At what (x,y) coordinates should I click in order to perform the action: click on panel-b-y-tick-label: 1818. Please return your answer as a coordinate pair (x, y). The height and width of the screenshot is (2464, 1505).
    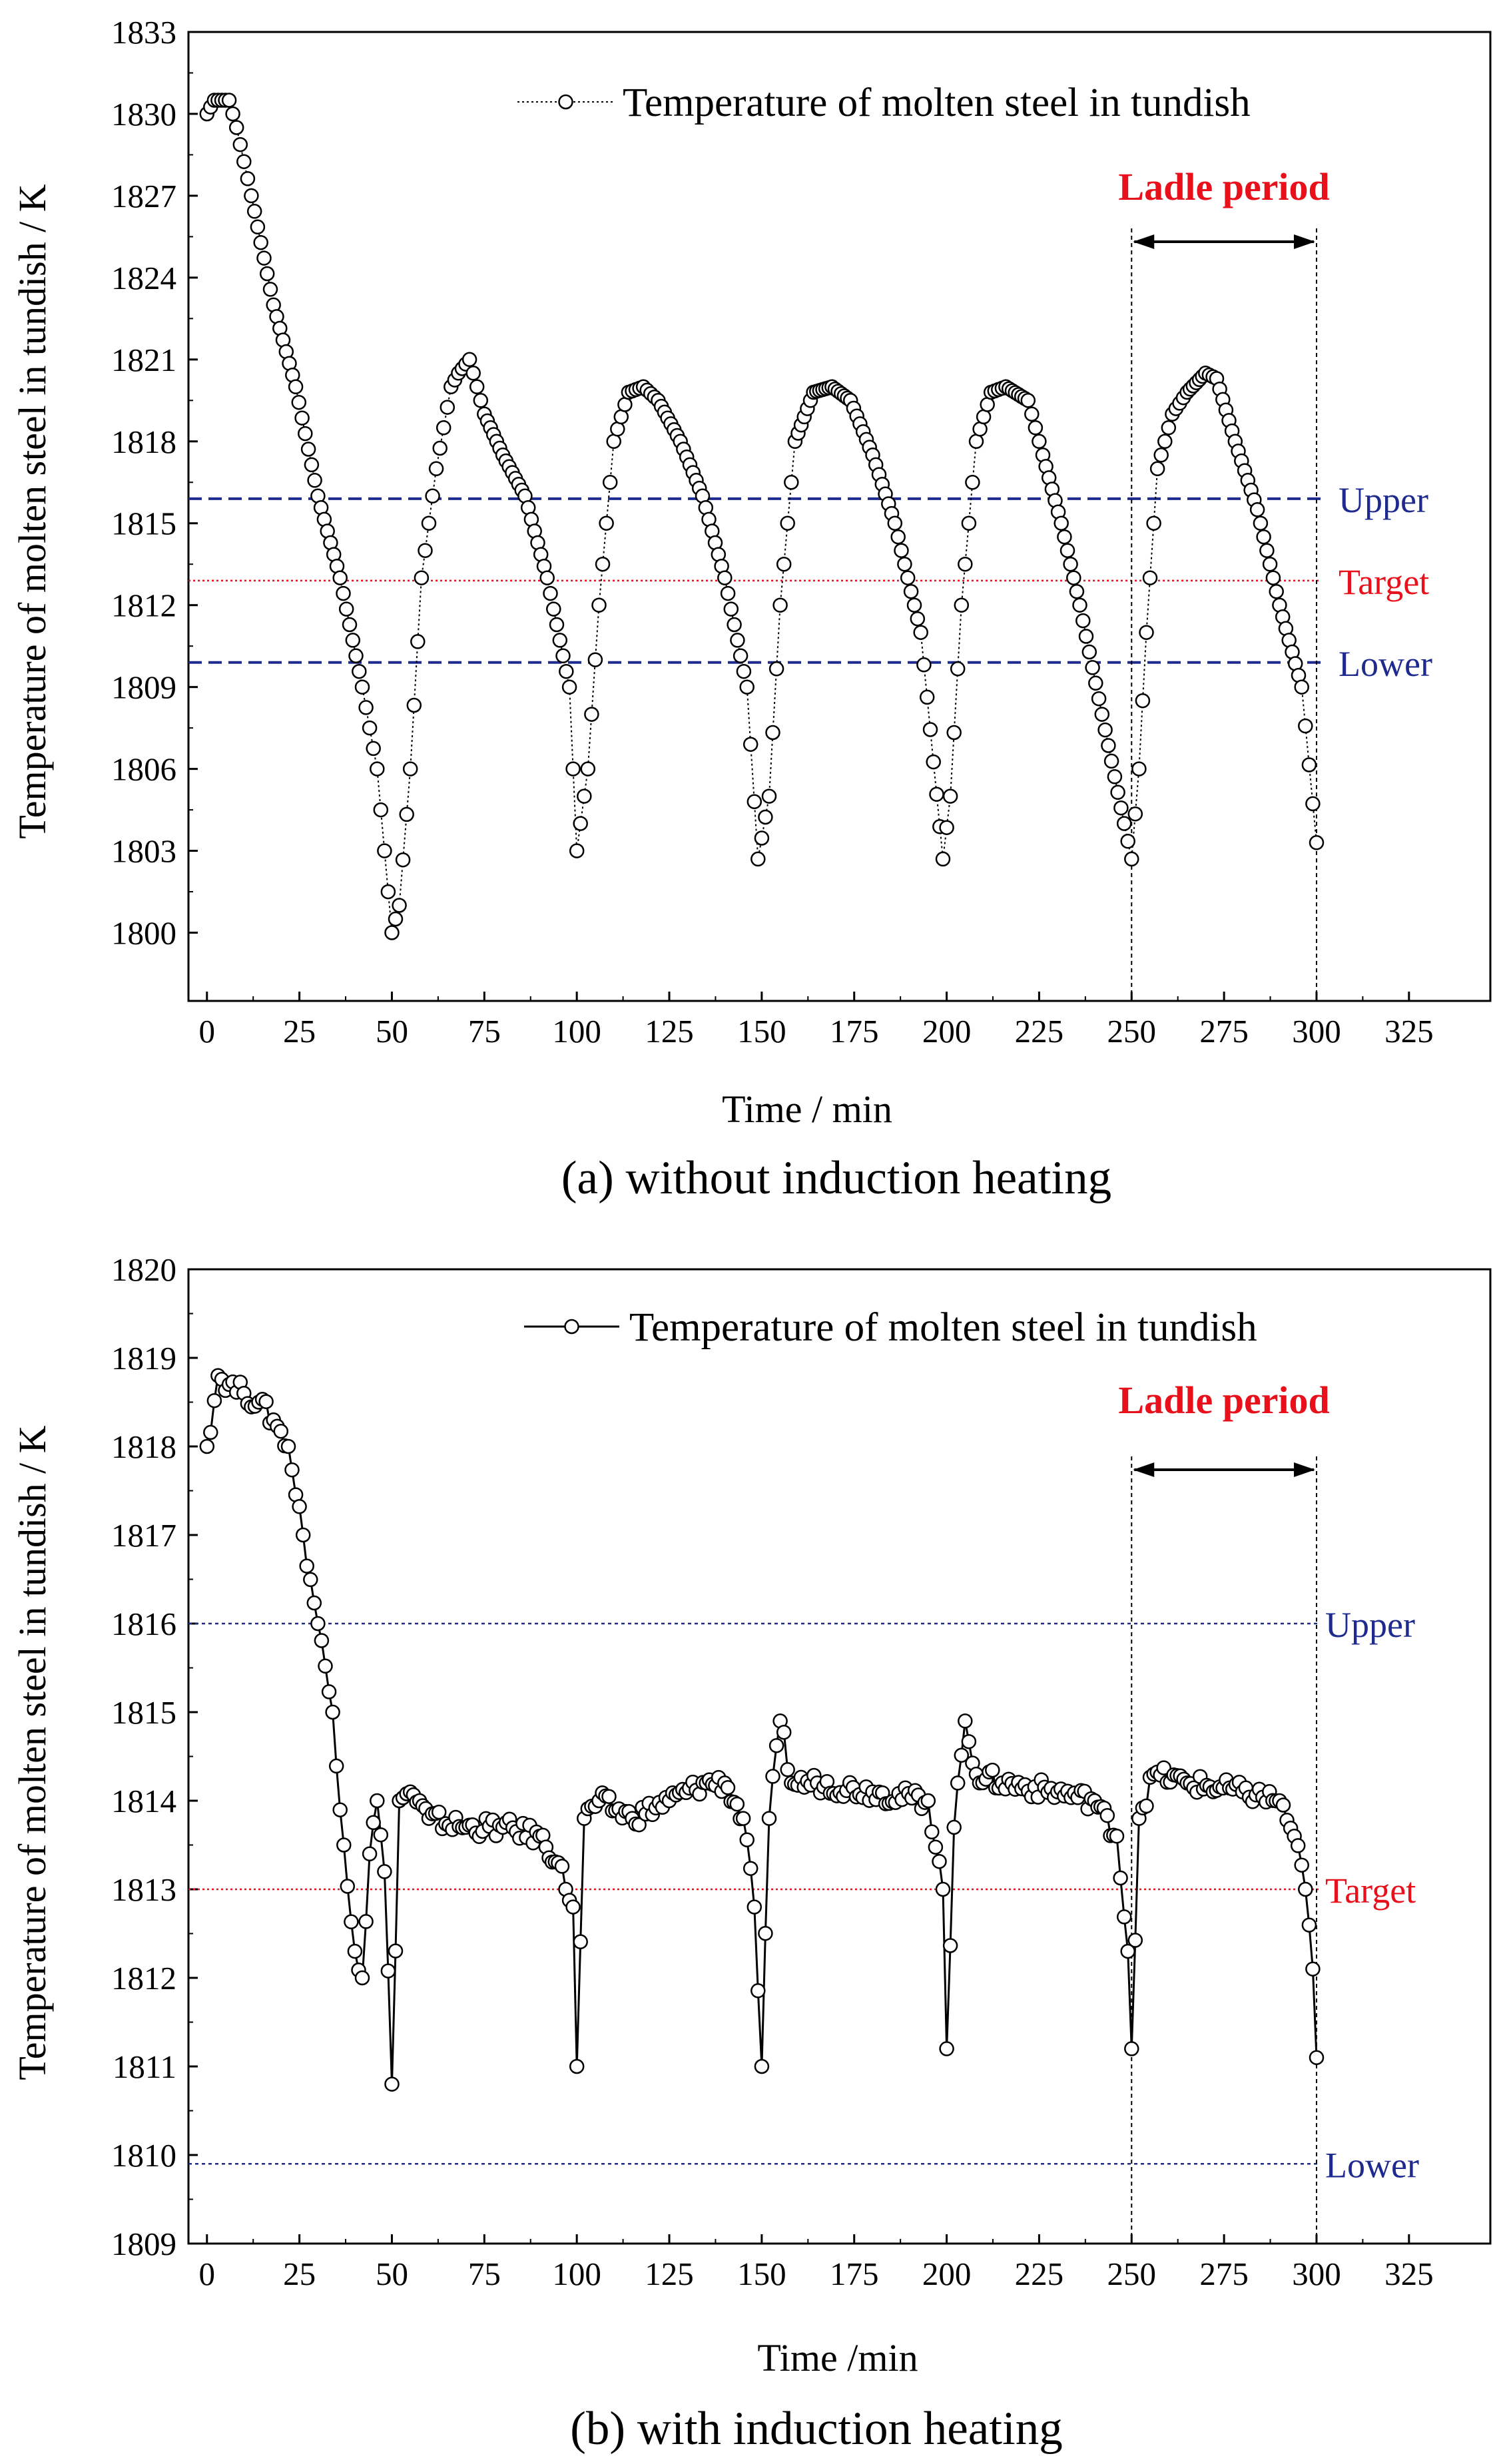
    Looking at the image, I should click on (143, 1446).